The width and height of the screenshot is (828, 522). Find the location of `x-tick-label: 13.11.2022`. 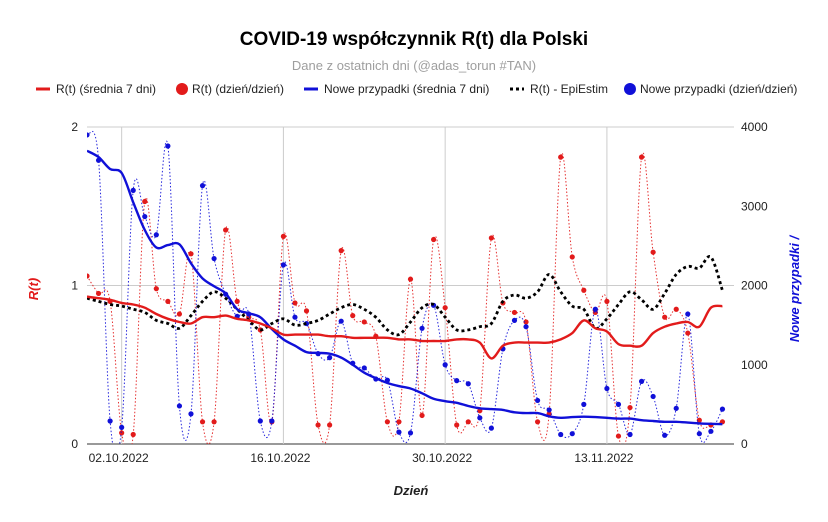

x-tick-label: 13.11.2022 is located at coordinates (603, 458).